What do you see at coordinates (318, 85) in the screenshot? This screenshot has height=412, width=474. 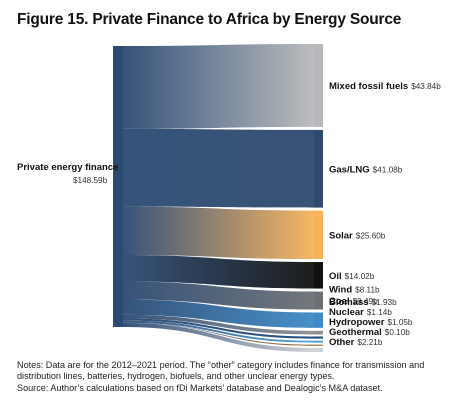 I see `target-node-mixed-fossil-fuels` at bounding box center [318, 85].